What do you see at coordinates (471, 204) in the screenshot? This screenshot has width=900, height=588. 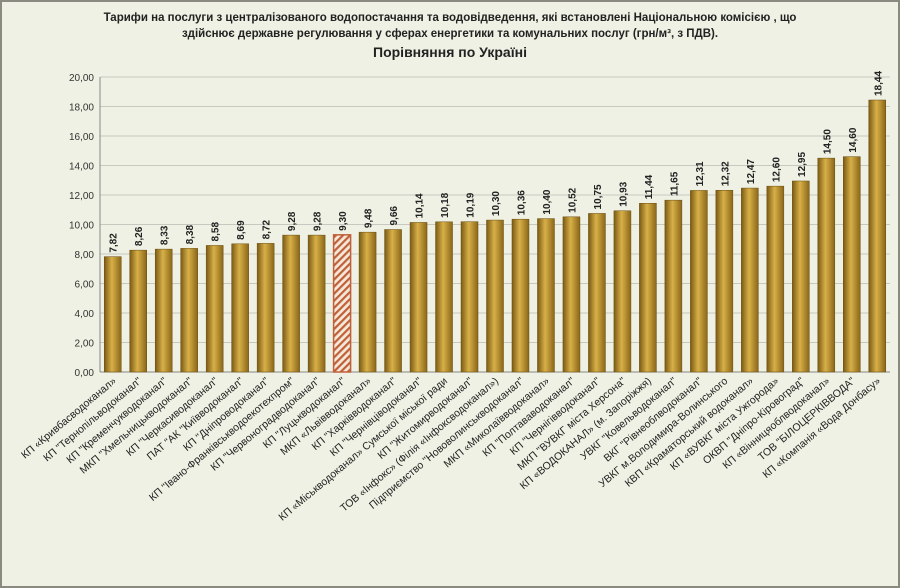 I see `data-label: 10,19` at bounding box center [471, 204].